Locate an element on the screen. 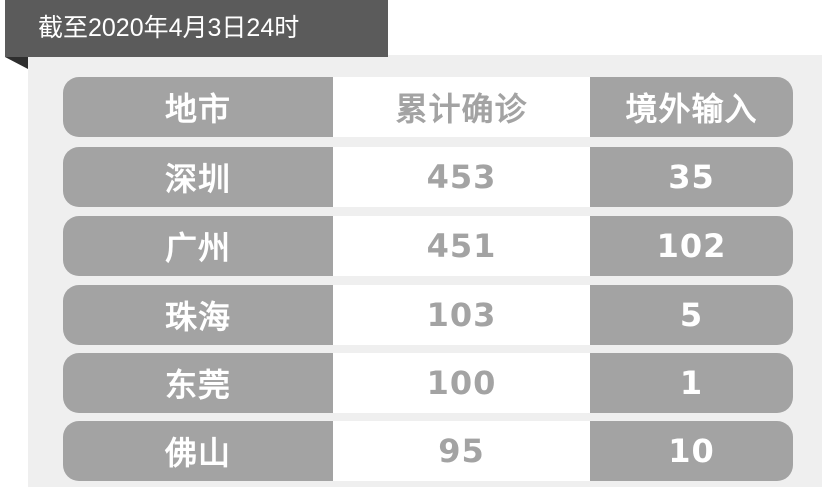 The image size is (822, 487). header-city: 地市 is located at coordinates (198, 107).